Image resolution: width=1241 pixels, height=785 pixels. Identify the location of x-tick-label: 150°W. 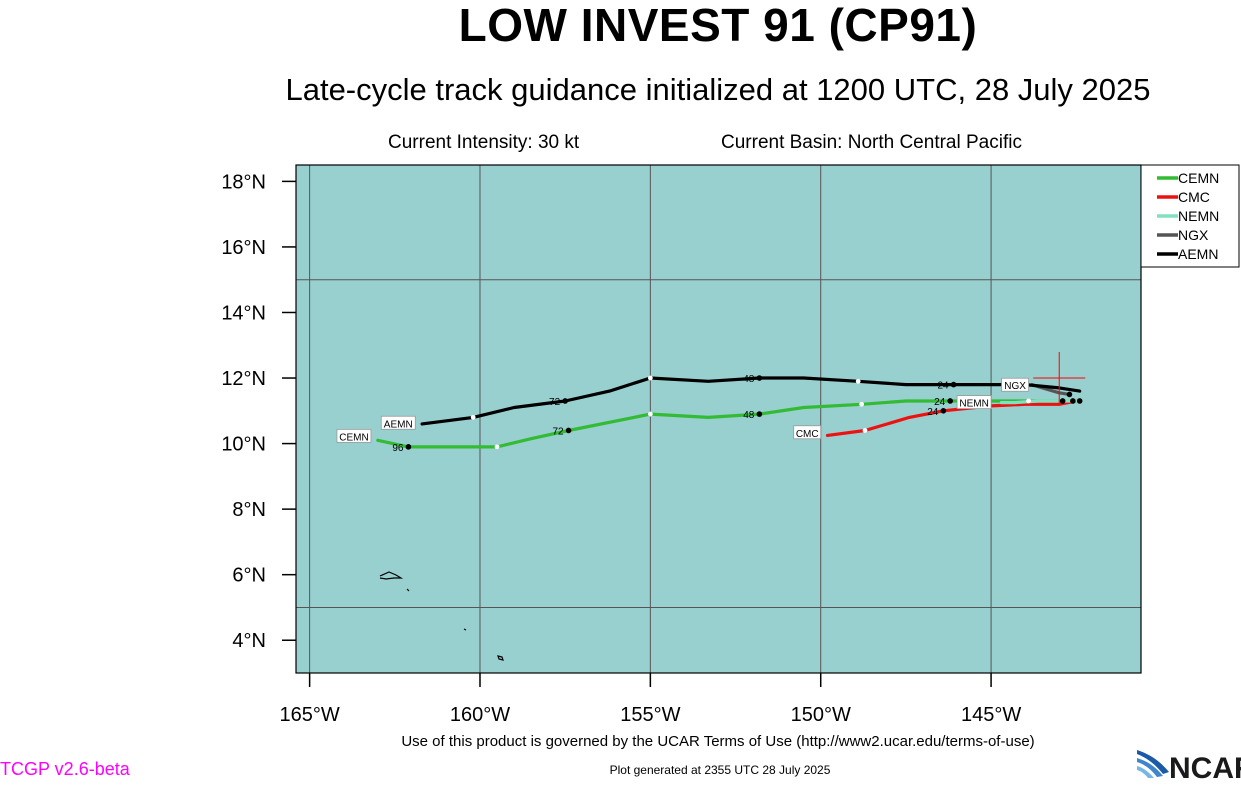
(821, 715).